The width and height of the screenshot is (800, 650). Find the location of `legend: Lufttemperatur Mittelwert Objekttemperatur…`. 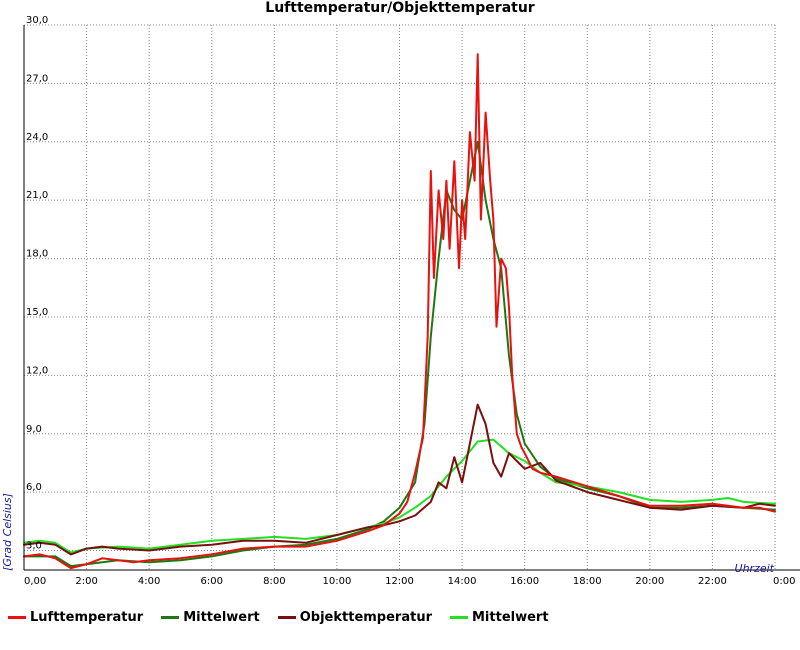

legend: Lufttemperatur Mittelwert Objekttemperatur… is located at coordinates (287, 617).